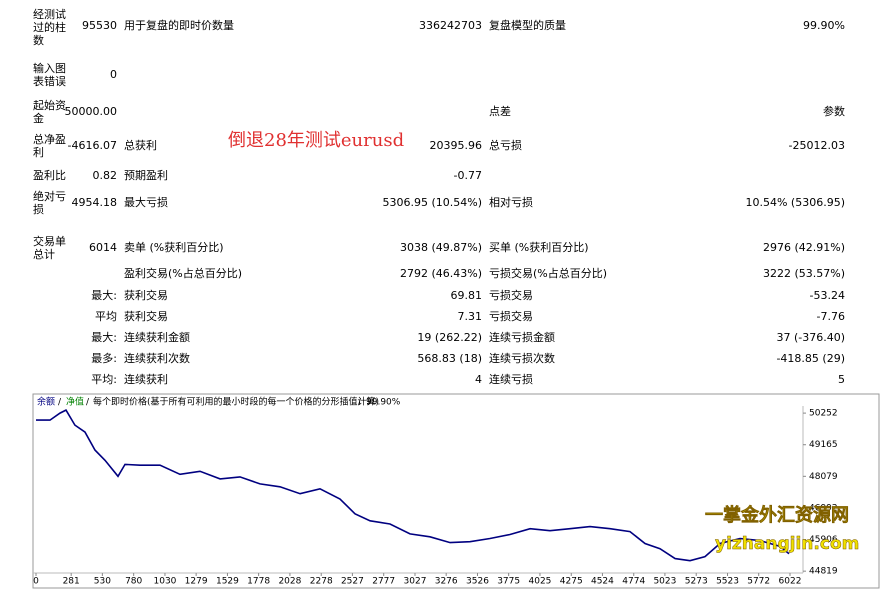 The image size is (882, 591). Describe the element at coordinates (758, 582) in the screenshot. I see `x-tick-label: 5772` at that location.